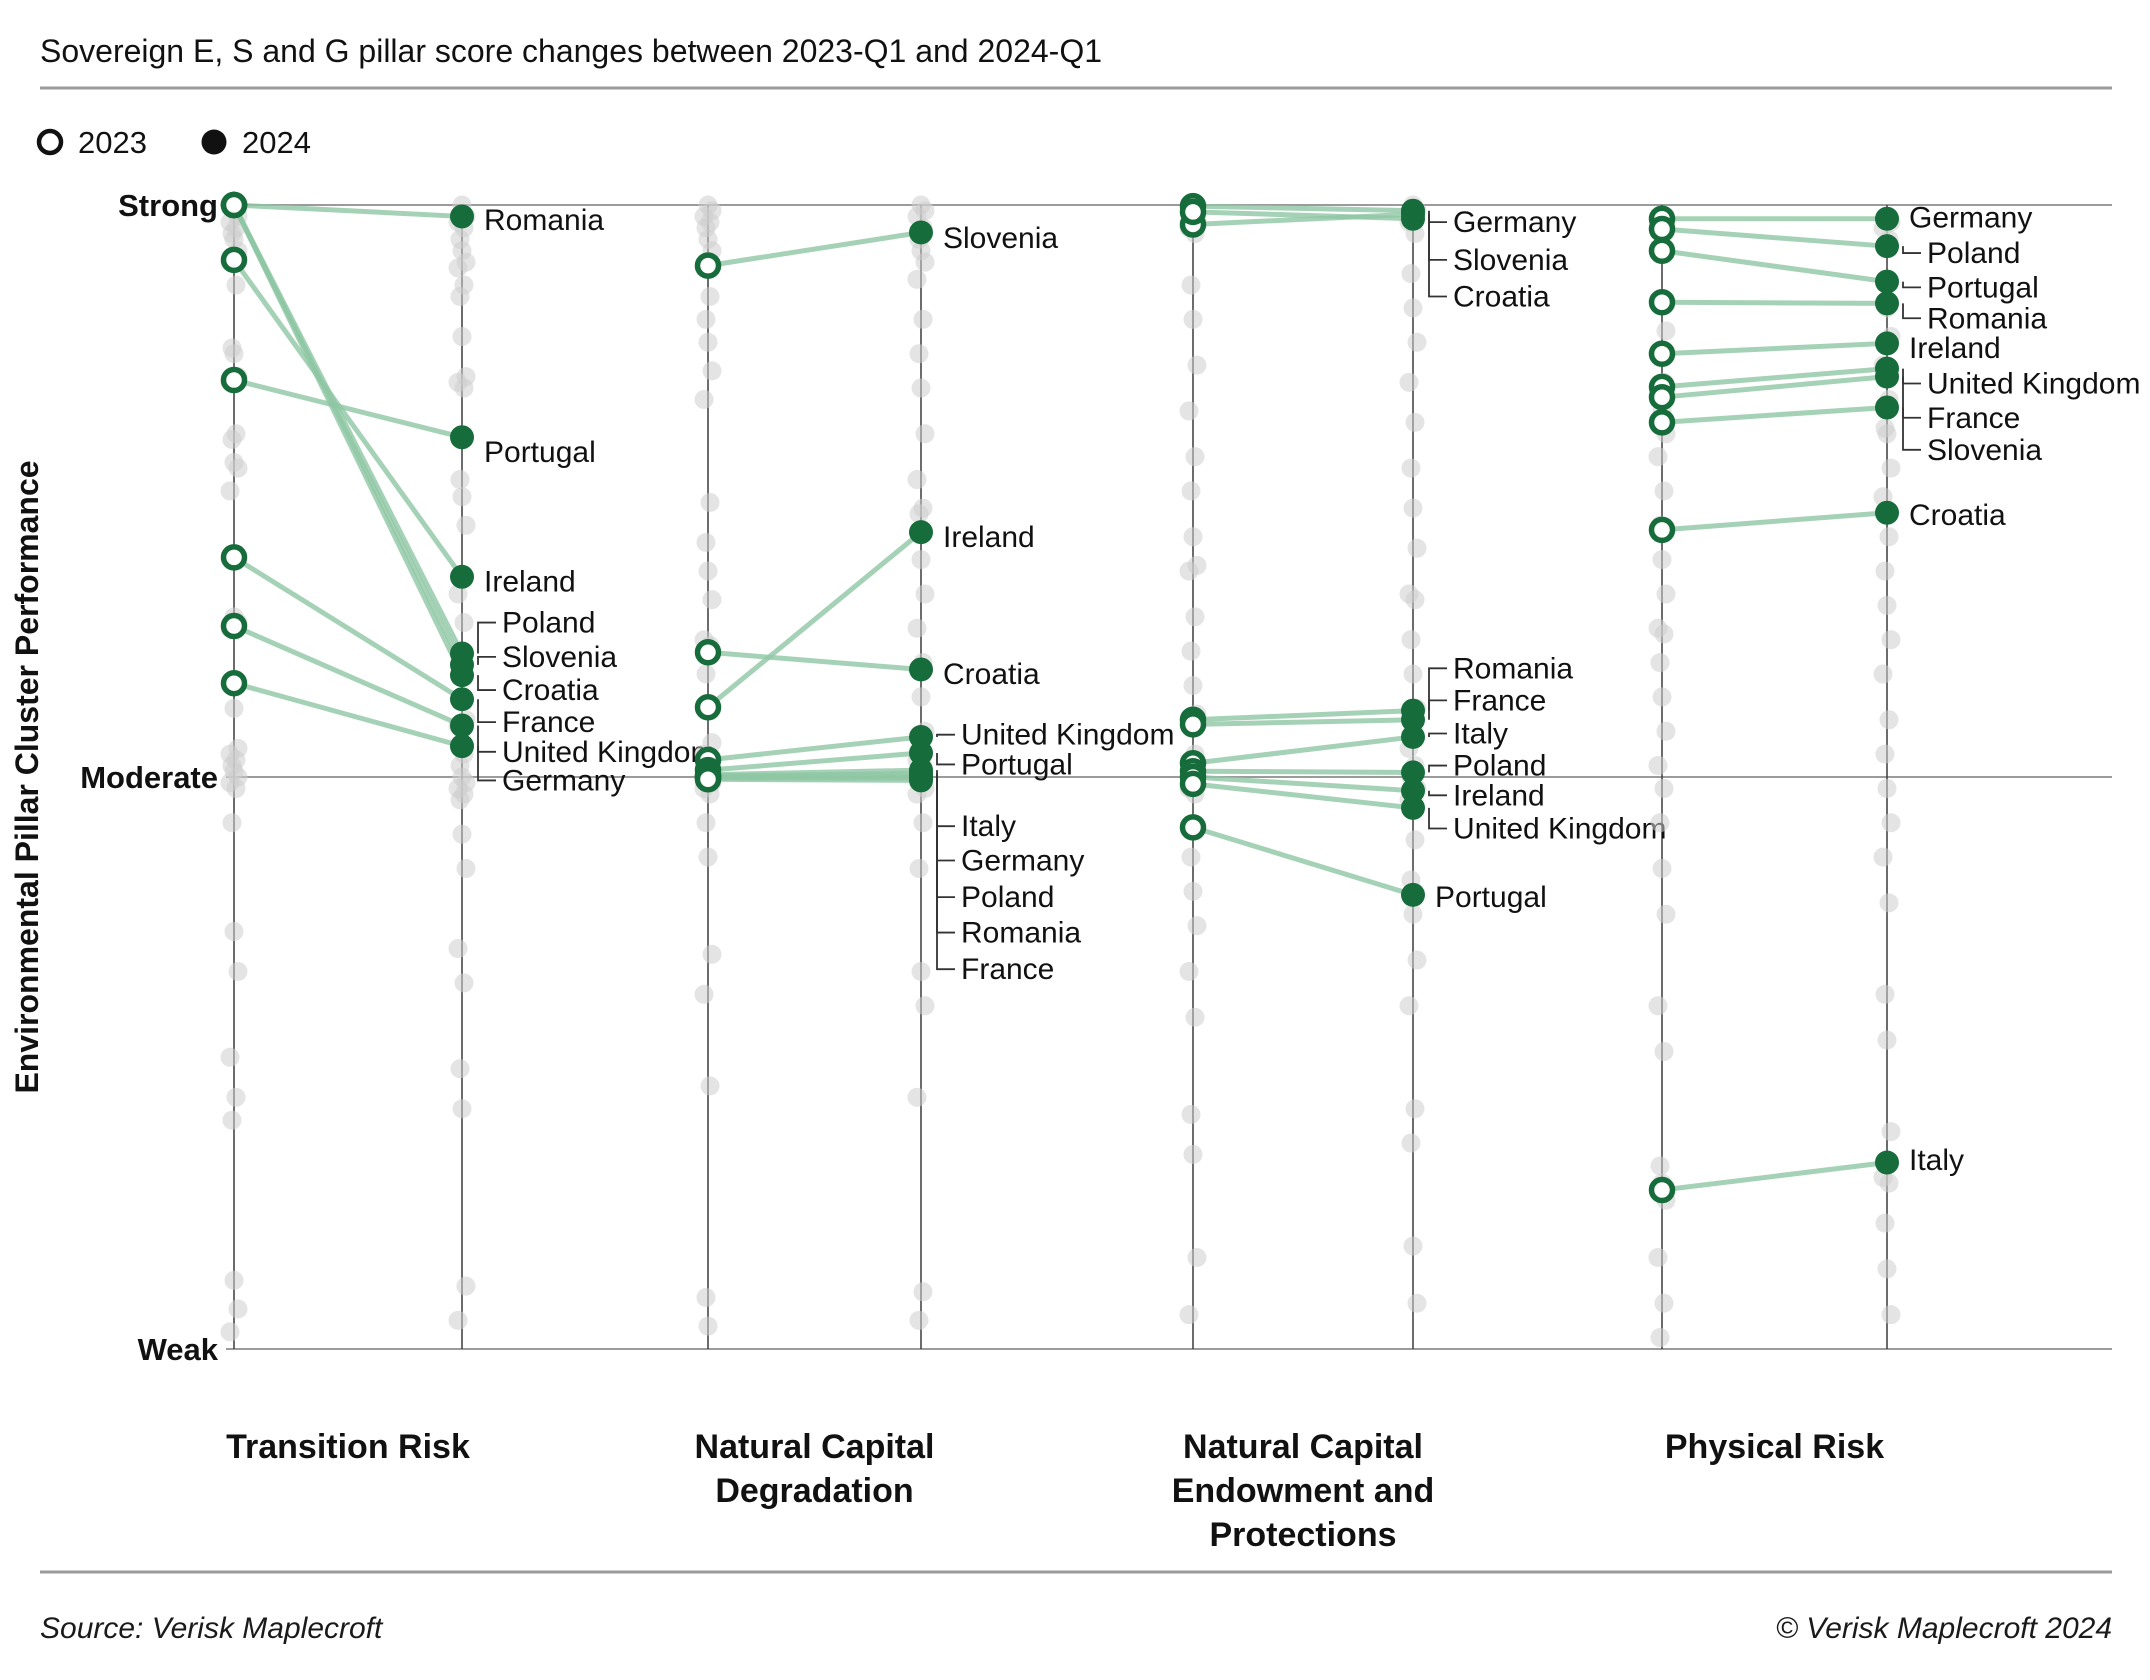 The height and width of the screenshot is (1680, 2150). What do you see at coordinates (214, 142) in the screenshot?
I see `legend-filled-circle-icon` at bounding box center [214, 142].